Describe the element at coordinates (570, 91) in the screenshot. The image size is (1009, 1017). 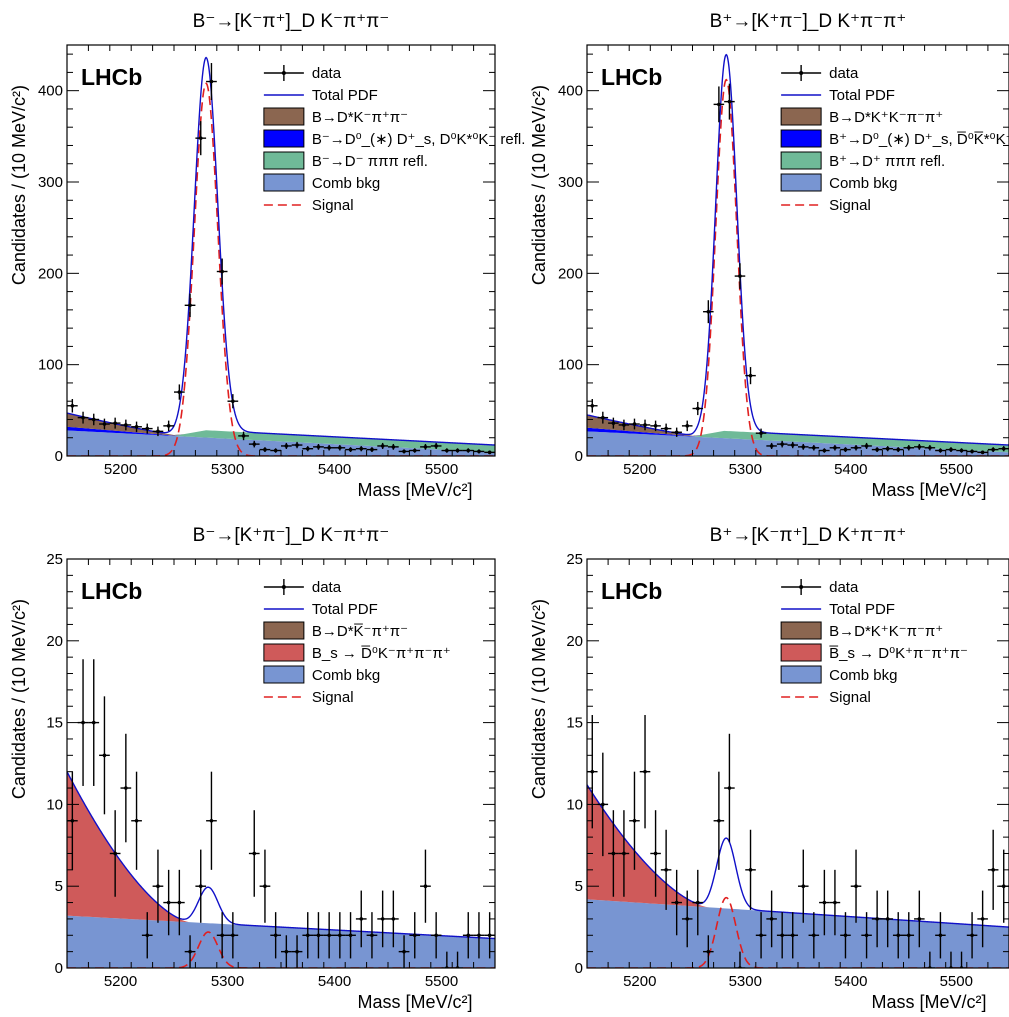
I see `y-tick-label: 400` at that location.